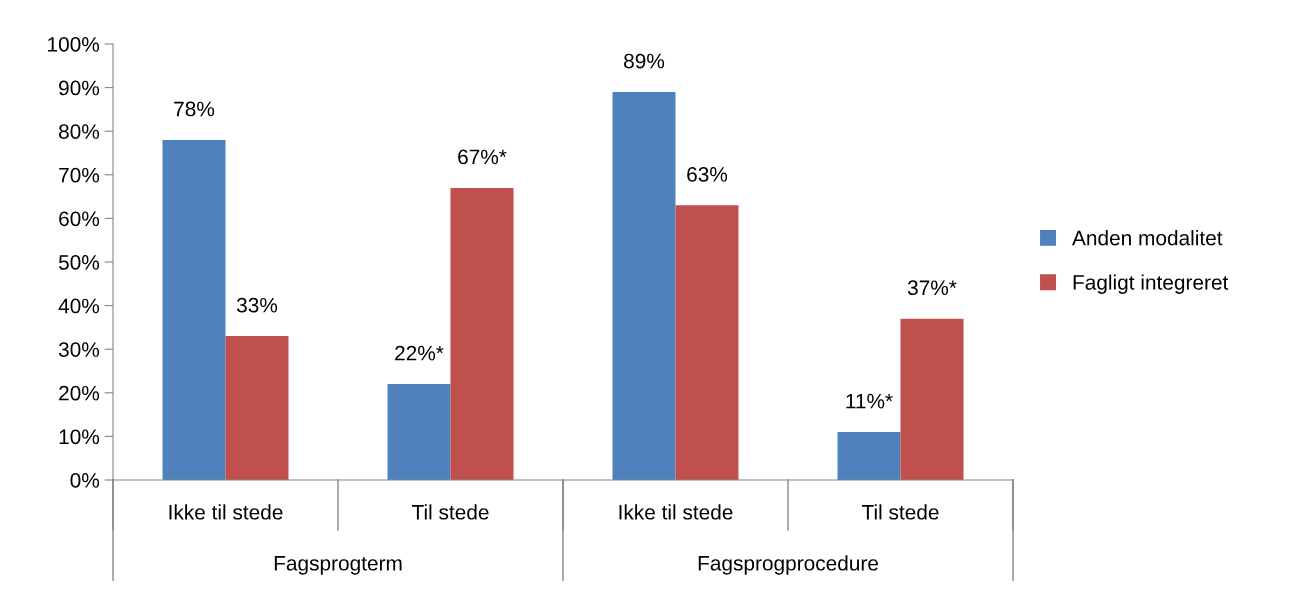 The image size is (1307, 590). What do you see at coordinates (194, 109) in the screenshot?
I see `data-label: 78%` at bounding box center [194, 109].